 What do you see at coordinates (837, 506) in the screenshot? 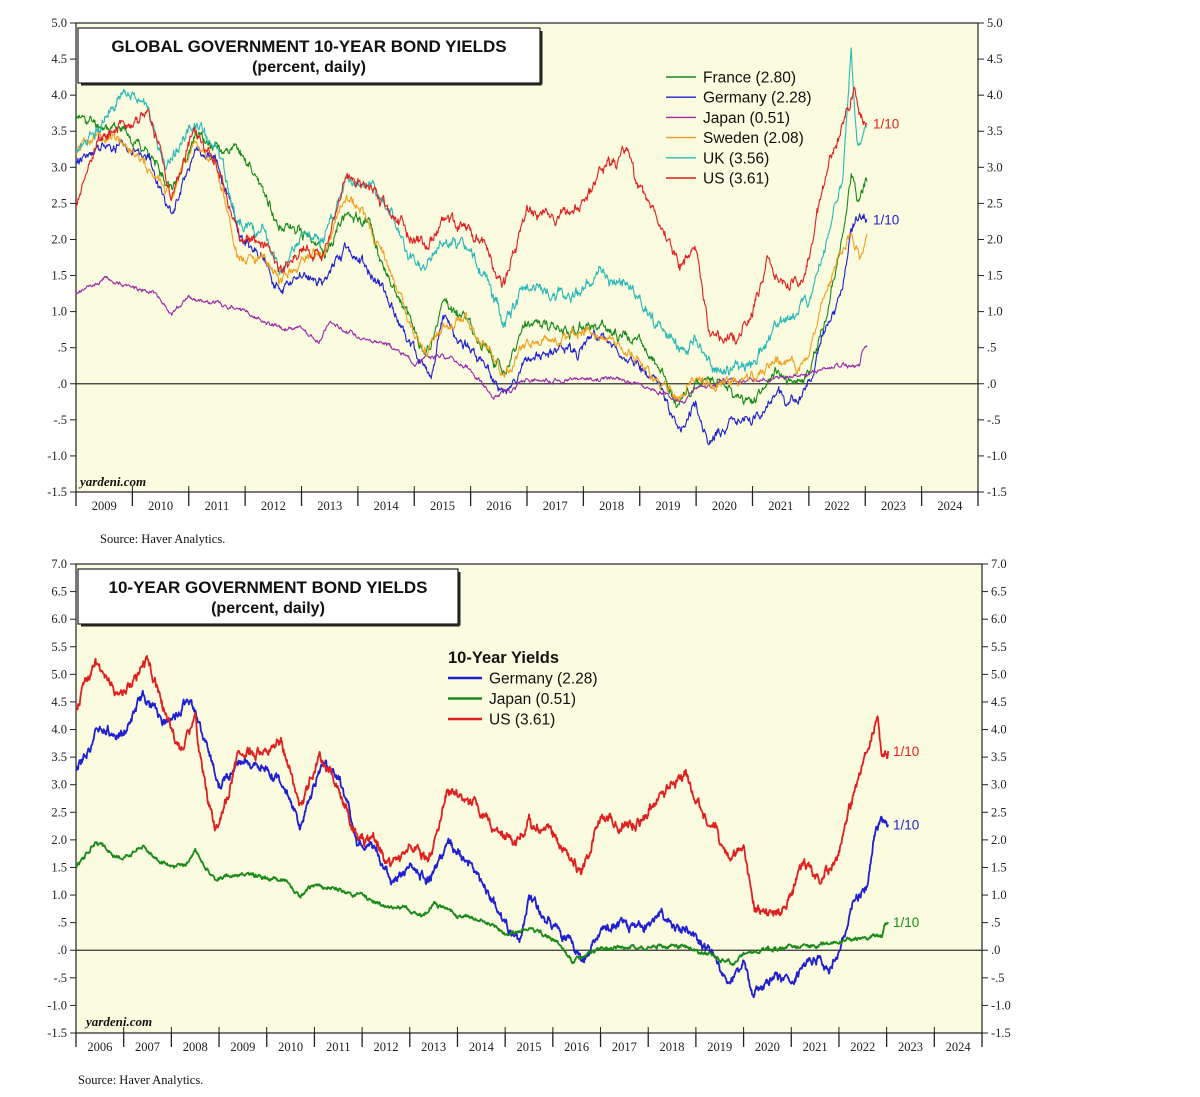
I see `c0-x-tick-label: 2022` at bounding box center [837, 506].